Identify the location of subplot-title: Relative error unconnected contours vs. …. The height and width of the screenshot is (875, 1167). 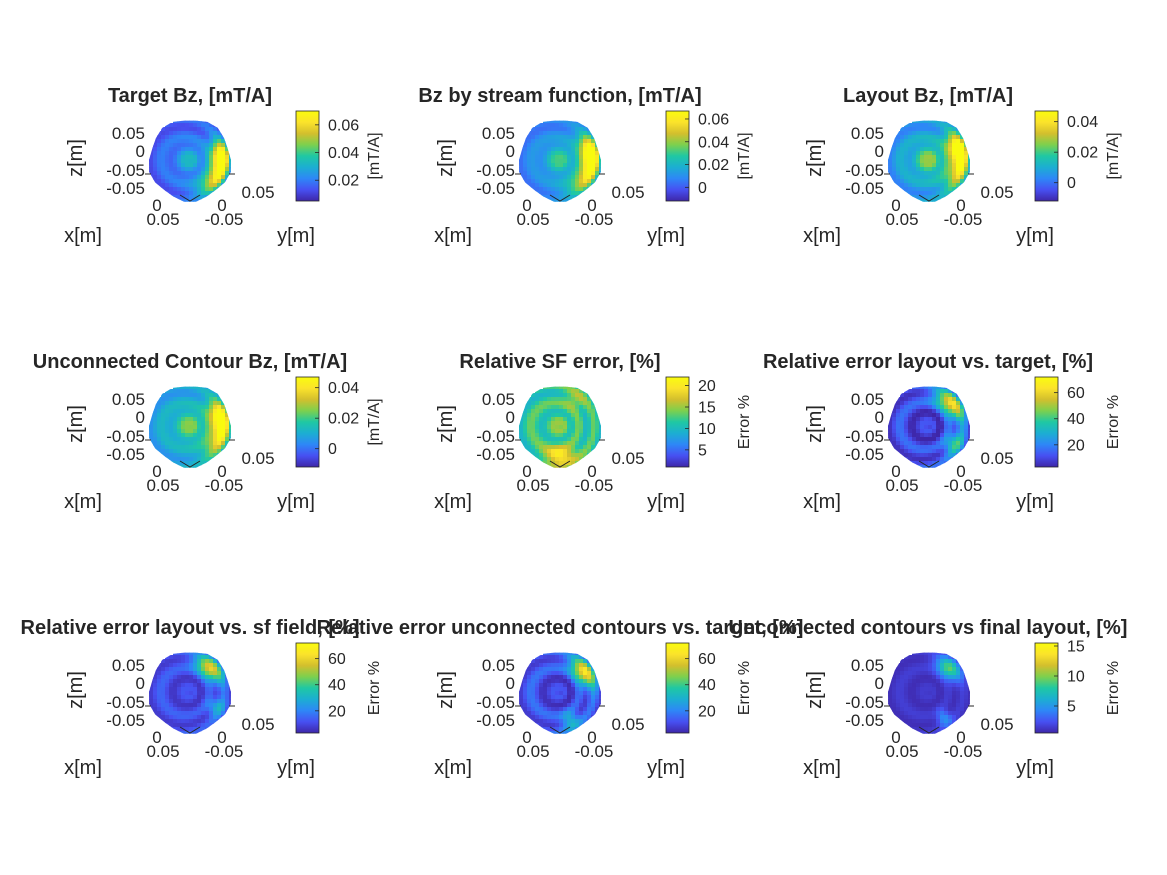
(560, 628).